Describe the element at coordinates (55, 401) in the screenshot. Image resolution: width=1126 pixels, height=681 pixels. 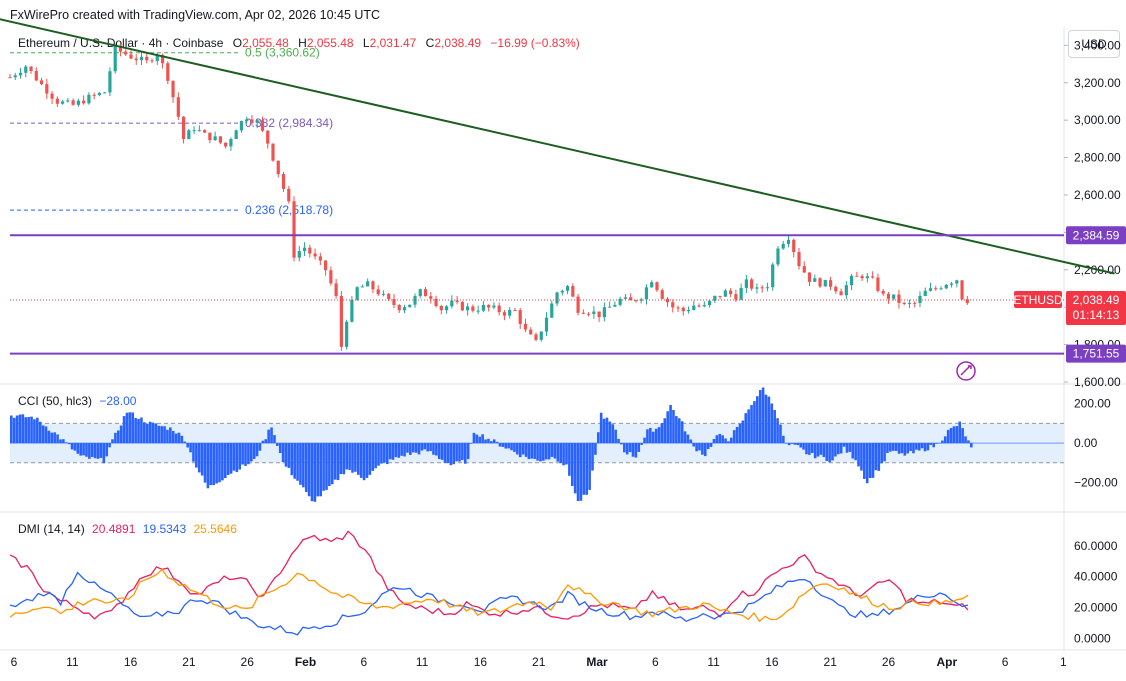
I see `cci-title: CCI (50, hlc3)` at that location.